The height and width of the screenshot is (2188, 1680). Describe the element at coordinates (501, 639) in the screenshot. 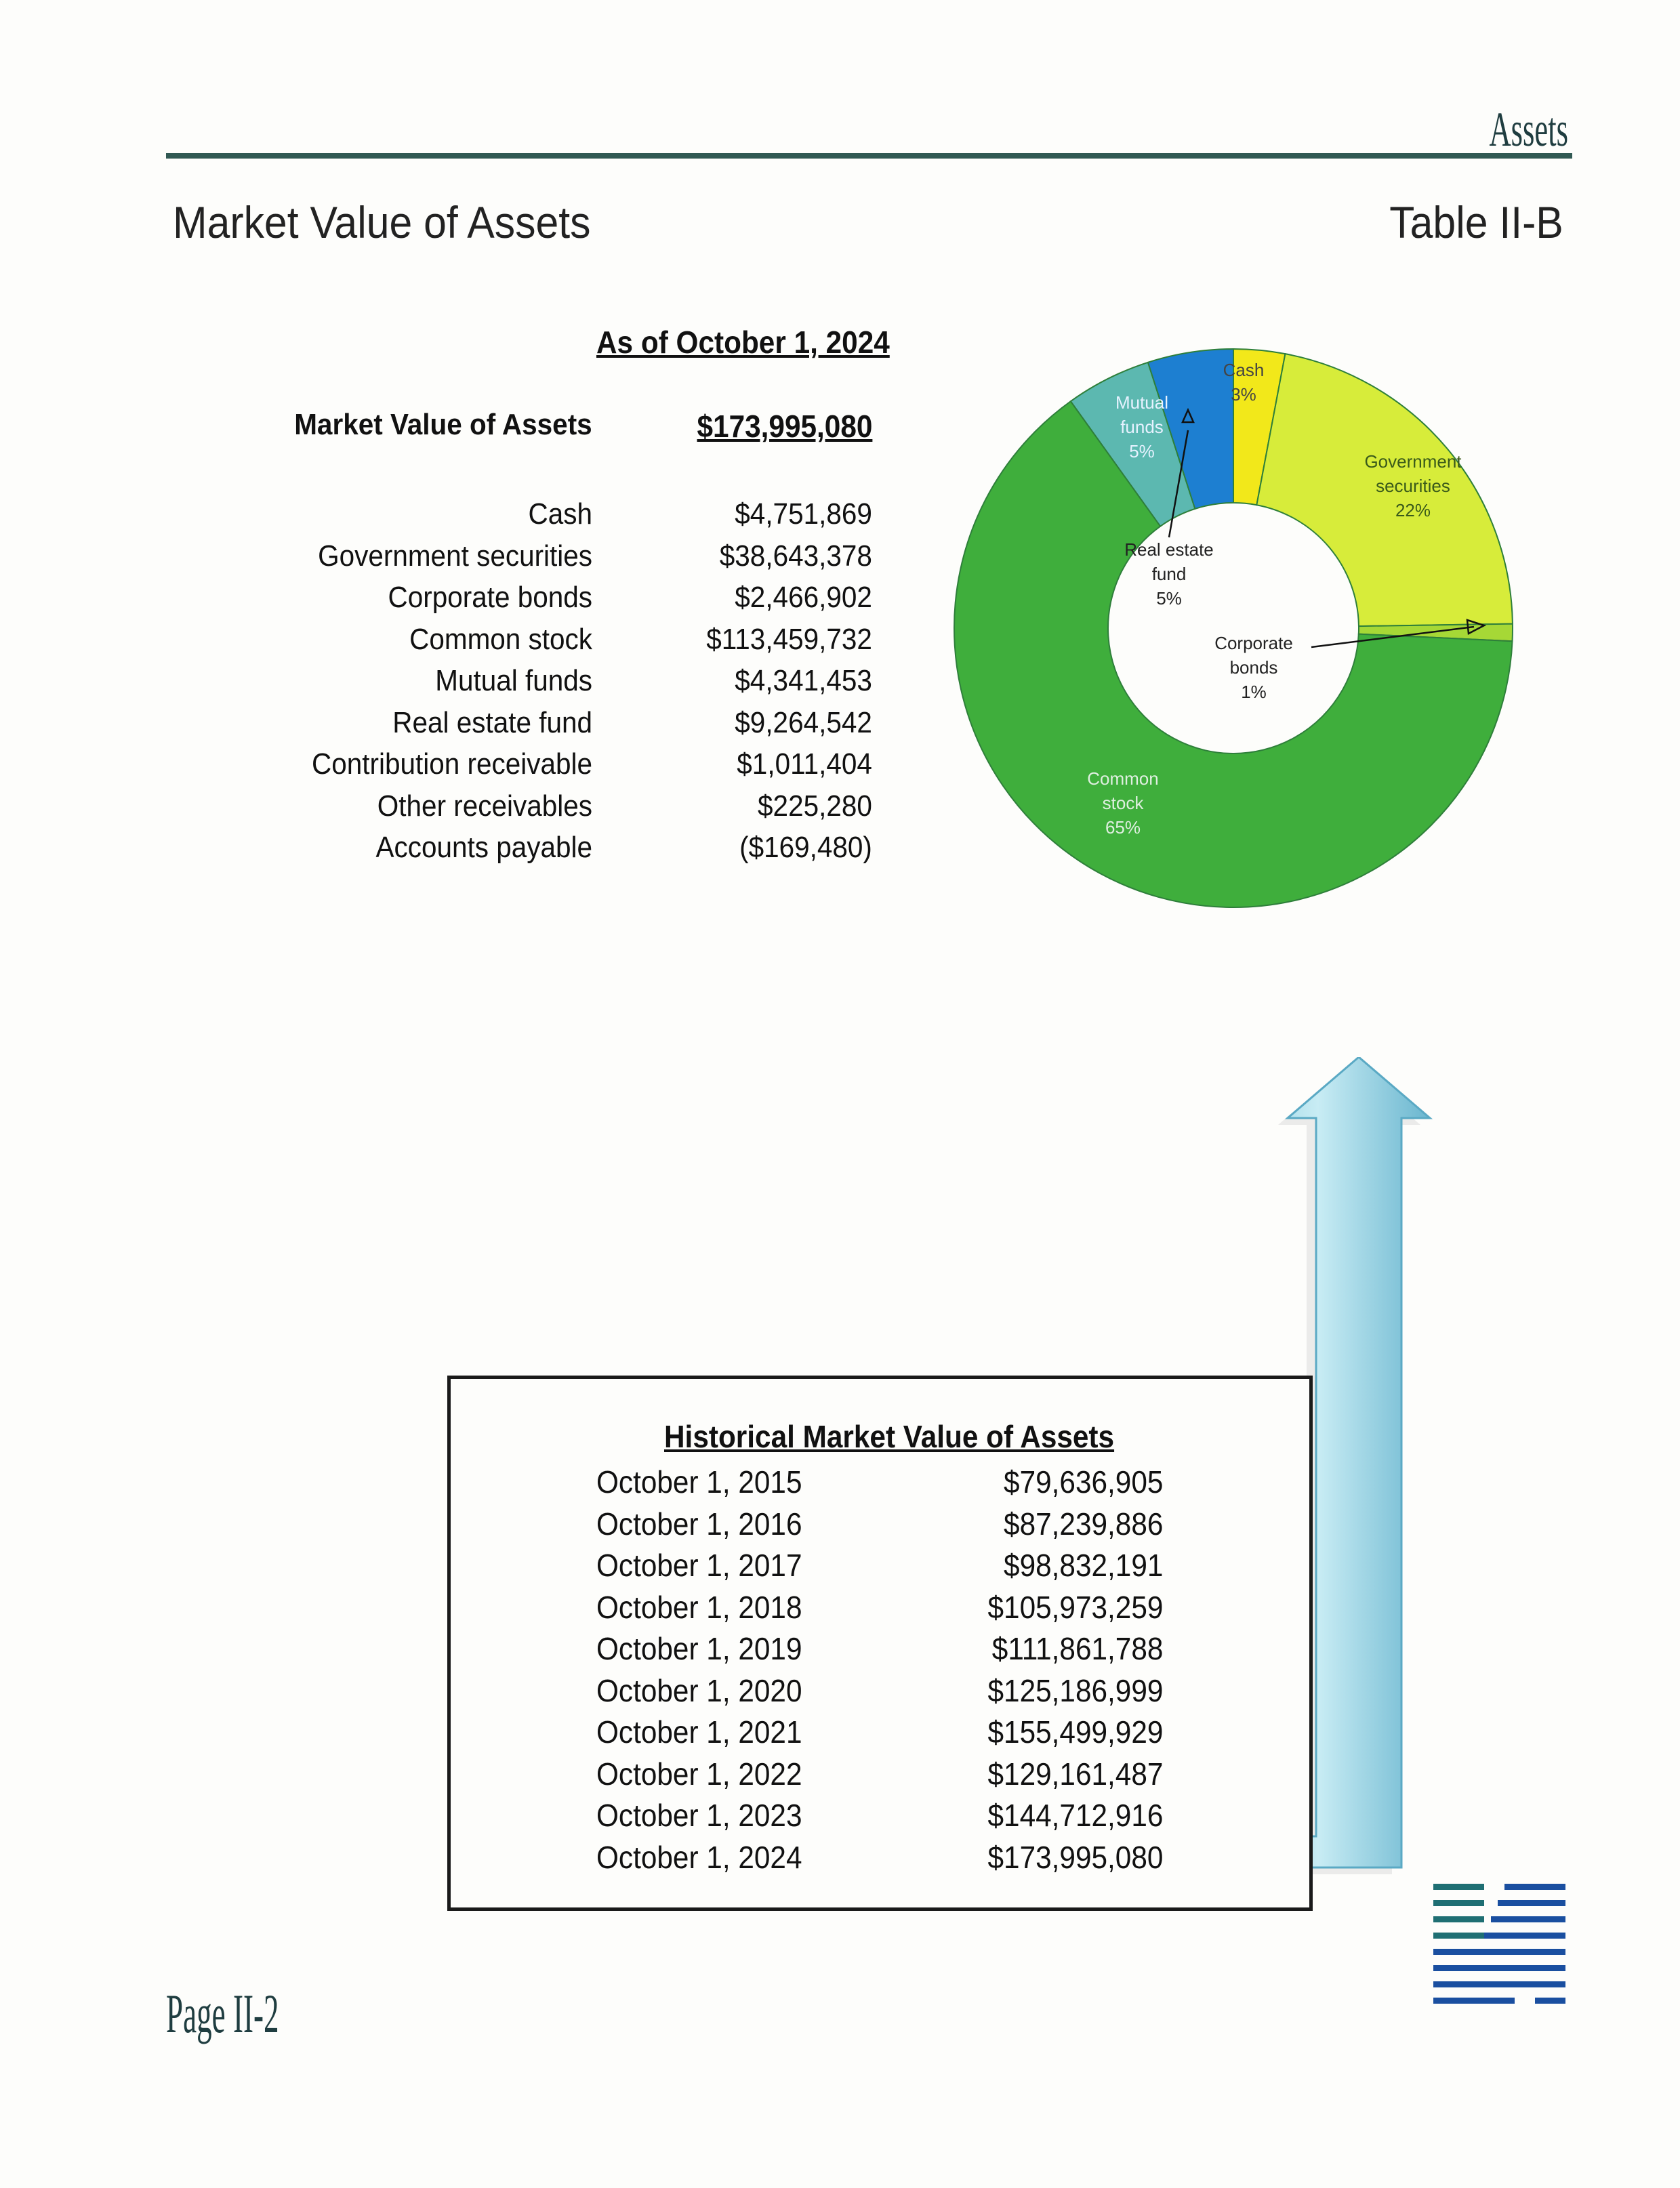

I see `asset-label: Common stock` at that location.